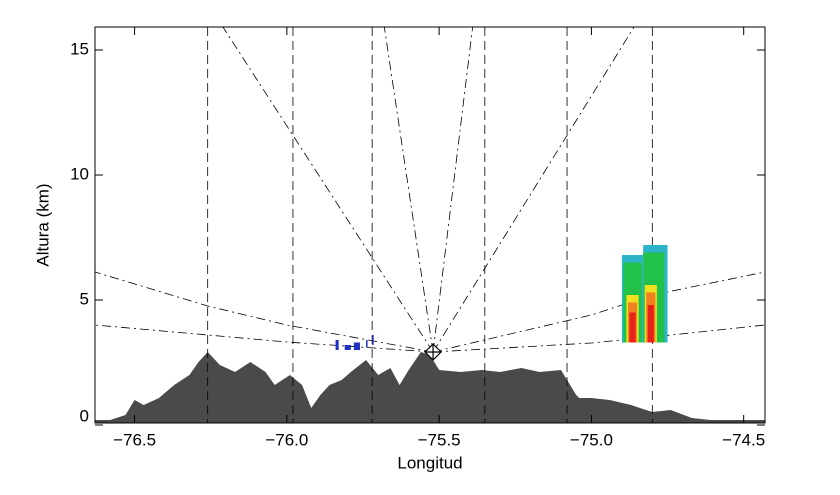 This screenshot has height=495, width=840. I want to click on y-tick-label: 15, so click(79, 48).